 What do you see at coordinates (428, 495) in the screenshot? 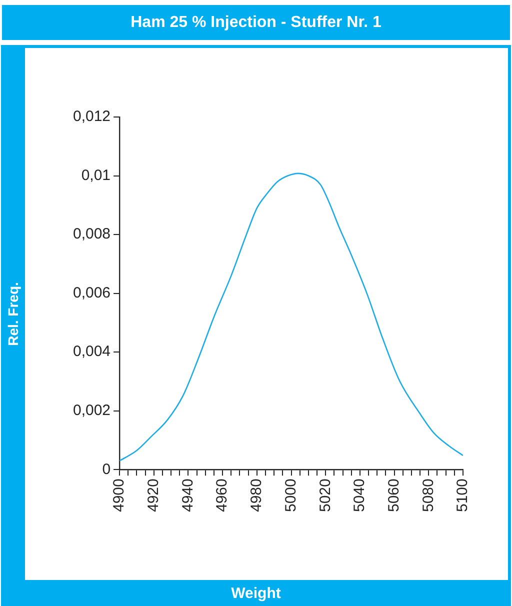
I see `x-tick-label: 5080` at bounding box center [428, 495].